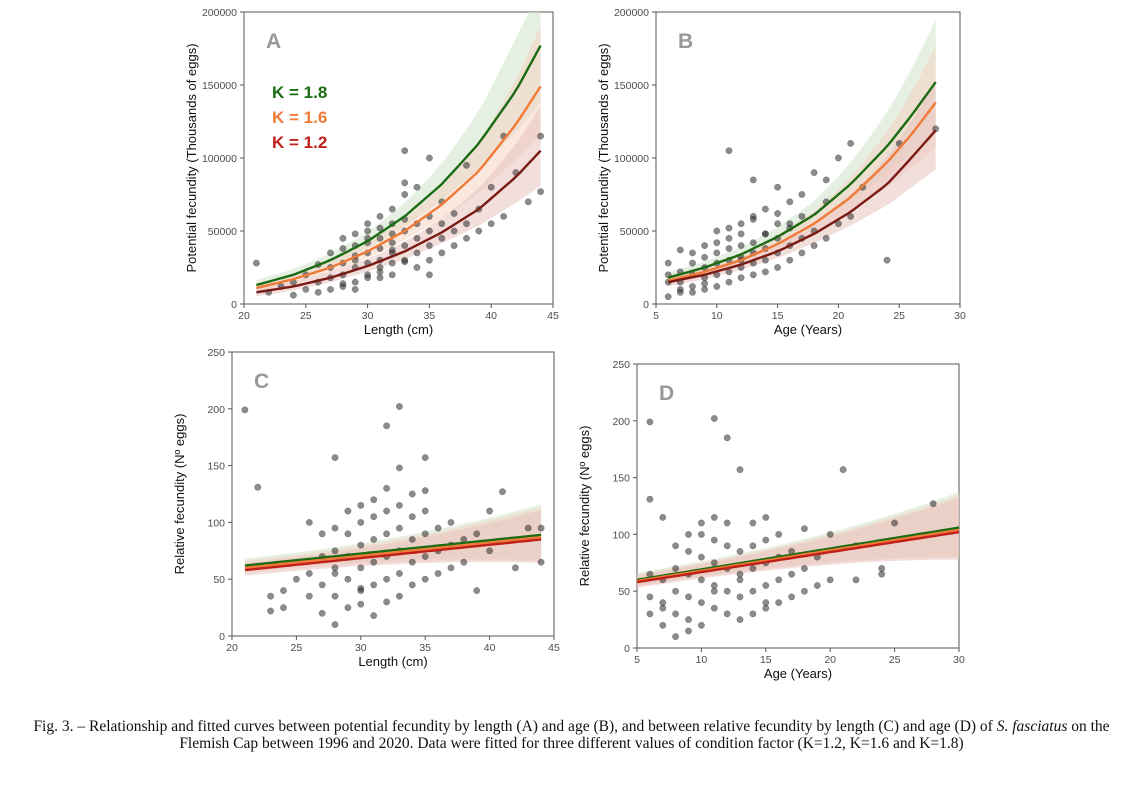 This screenshot has width=1143, height=801. I want to click on x-tick-label: 45, so click(553, 316).